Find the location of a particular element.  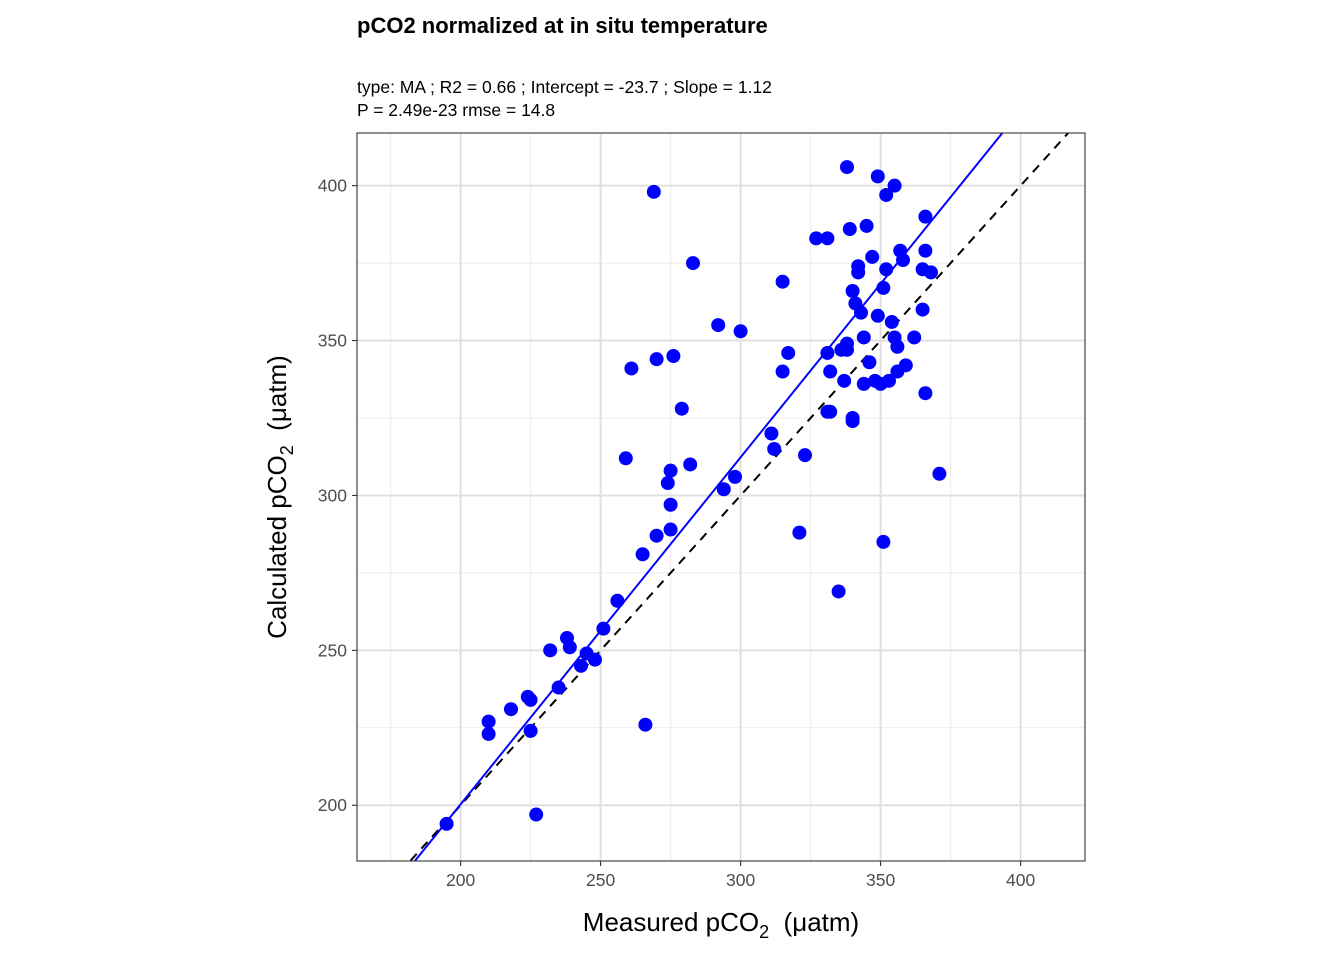

y-tick-label: 400 is located at coordinates (332, 186).